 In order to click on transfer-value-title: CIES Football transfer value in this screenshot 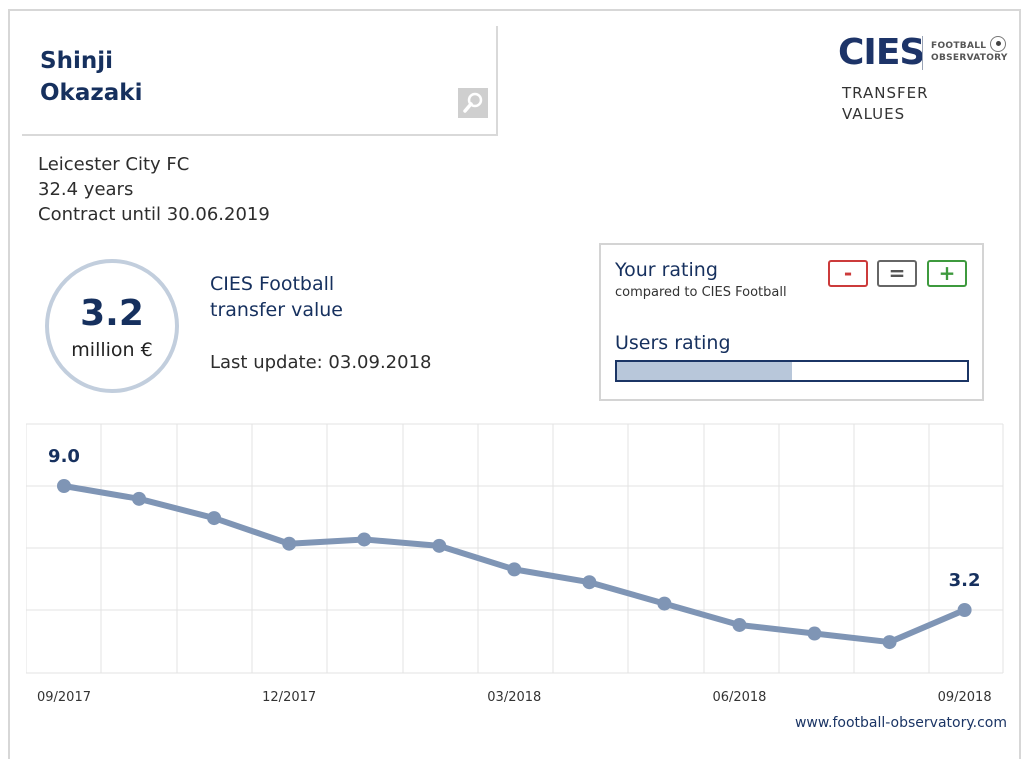, I will do `click(276, 297)`.